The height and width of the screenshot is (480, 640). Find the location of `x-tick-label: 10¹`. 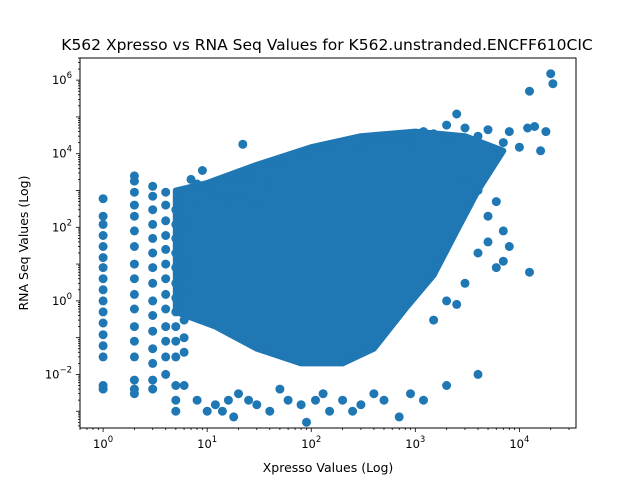

x-tick-label: 10¹ is located at coordinates (207, 443).